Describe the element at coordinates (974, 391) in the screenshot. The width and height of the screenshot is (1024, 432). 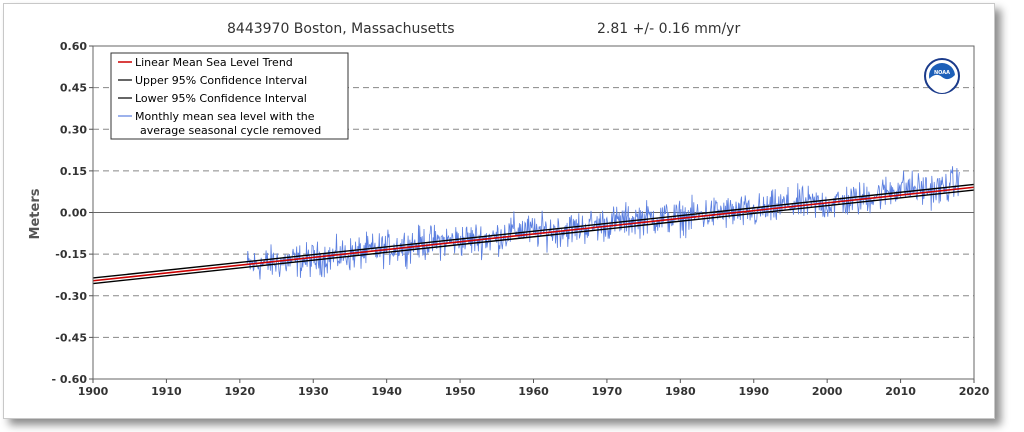
I see `x-tick-label: 2020` at that location.